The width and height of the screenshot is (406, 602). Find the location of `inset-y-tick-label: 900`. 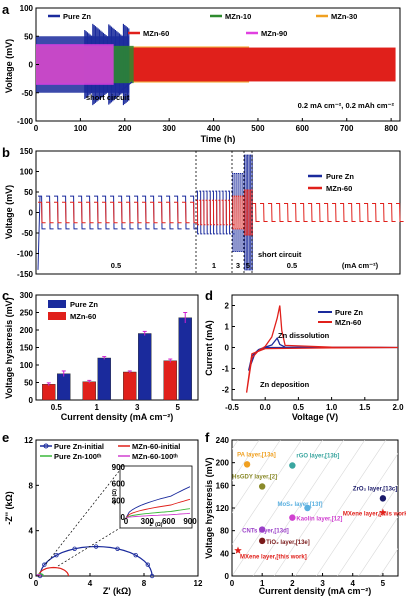

inset-y-tick-label: 900 is located at coordinates (119, 467).